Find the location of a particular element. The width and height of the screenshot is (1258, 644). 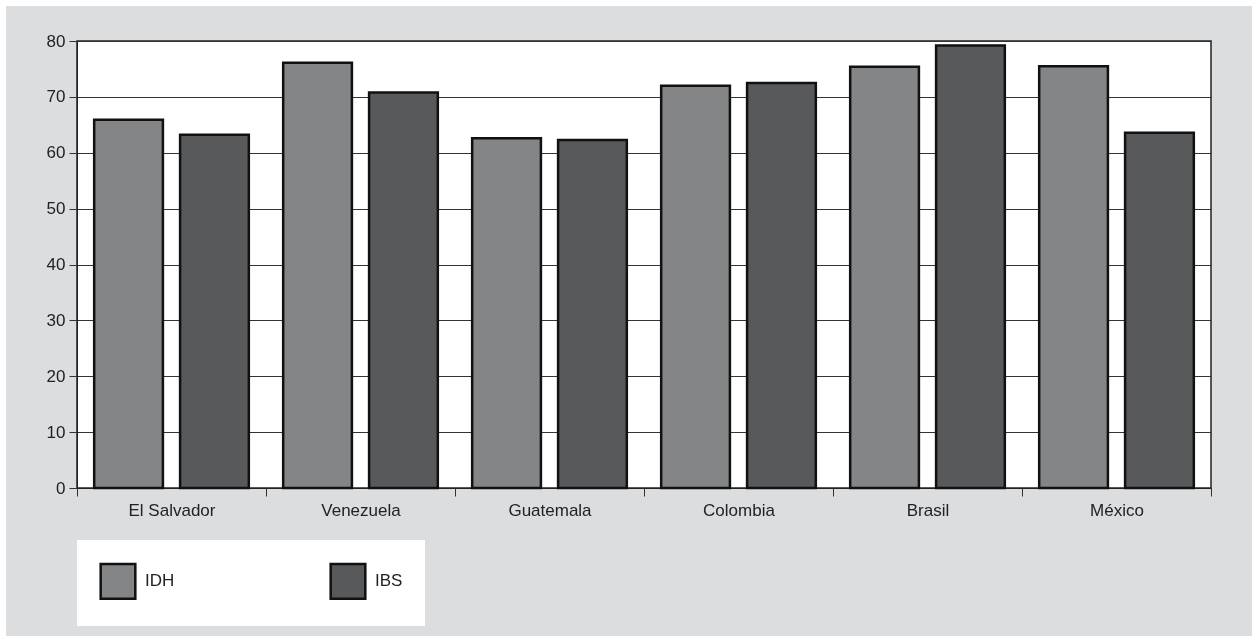

y-tick-label: 10 is located at coordinates (56, 432).